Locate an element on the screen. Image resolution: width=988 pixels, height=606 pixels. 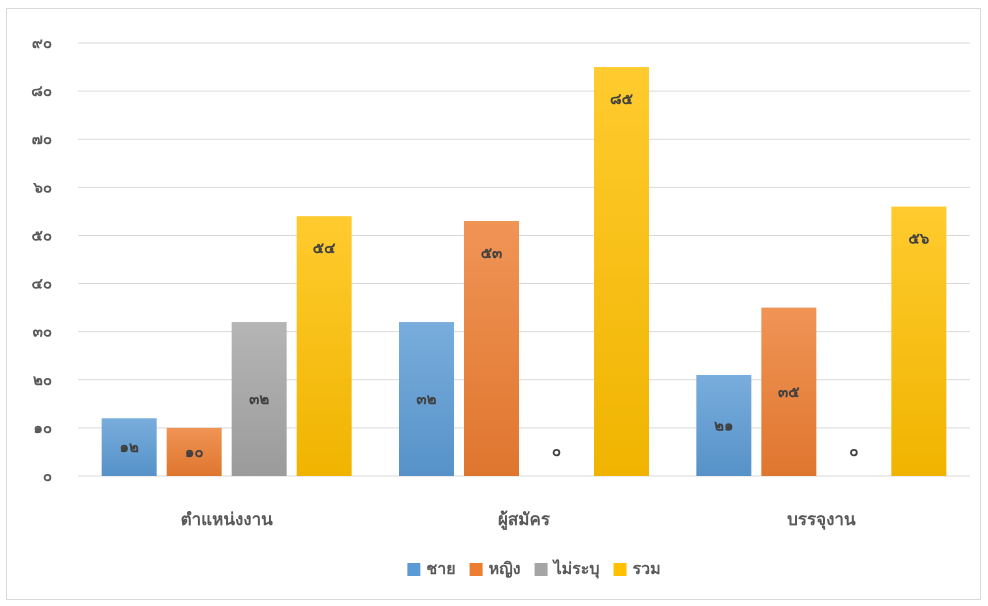
y-tick-label: ๑๐ is located at coordinates (42, 428).